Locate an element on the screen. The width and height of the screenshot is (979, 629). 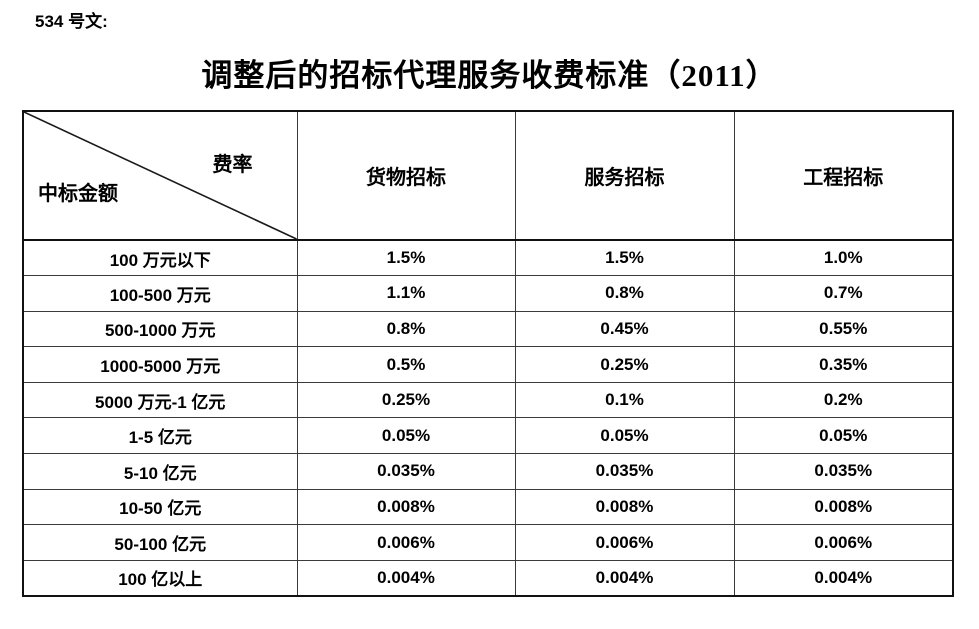
table-row: 5-10 亿元 0.035% 0.035% 0.035% is located at coordinates (488, 471).